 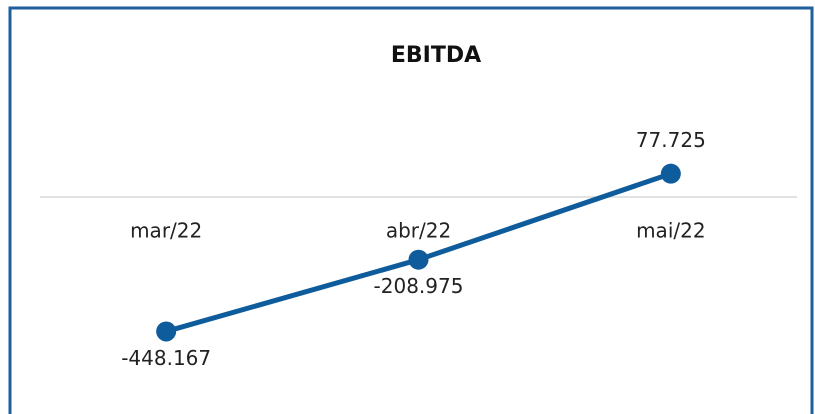 I want to click on data-label: -448.167, so click(x=166, y=358).